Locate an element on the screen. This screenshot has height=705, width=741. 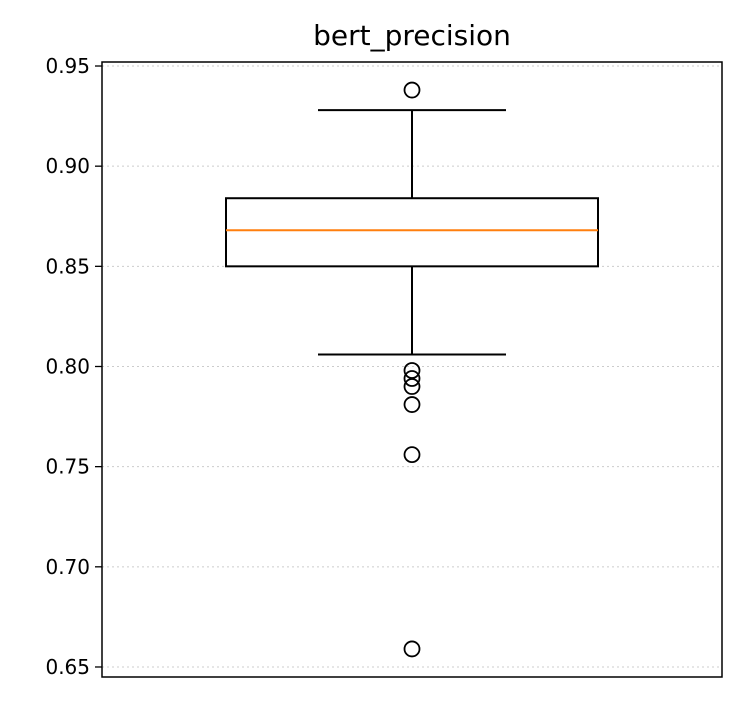
y-tick-label: 0.95 is located at coordinates (67, 66).